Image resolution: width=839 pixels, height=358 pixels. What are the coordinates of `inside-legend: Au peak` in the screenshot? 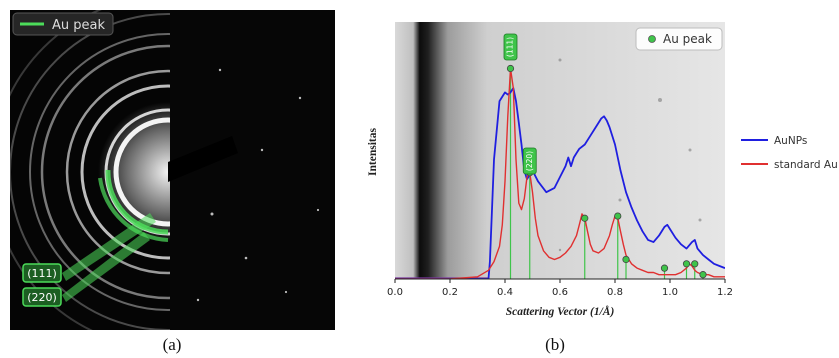 It's located at (679, 39).